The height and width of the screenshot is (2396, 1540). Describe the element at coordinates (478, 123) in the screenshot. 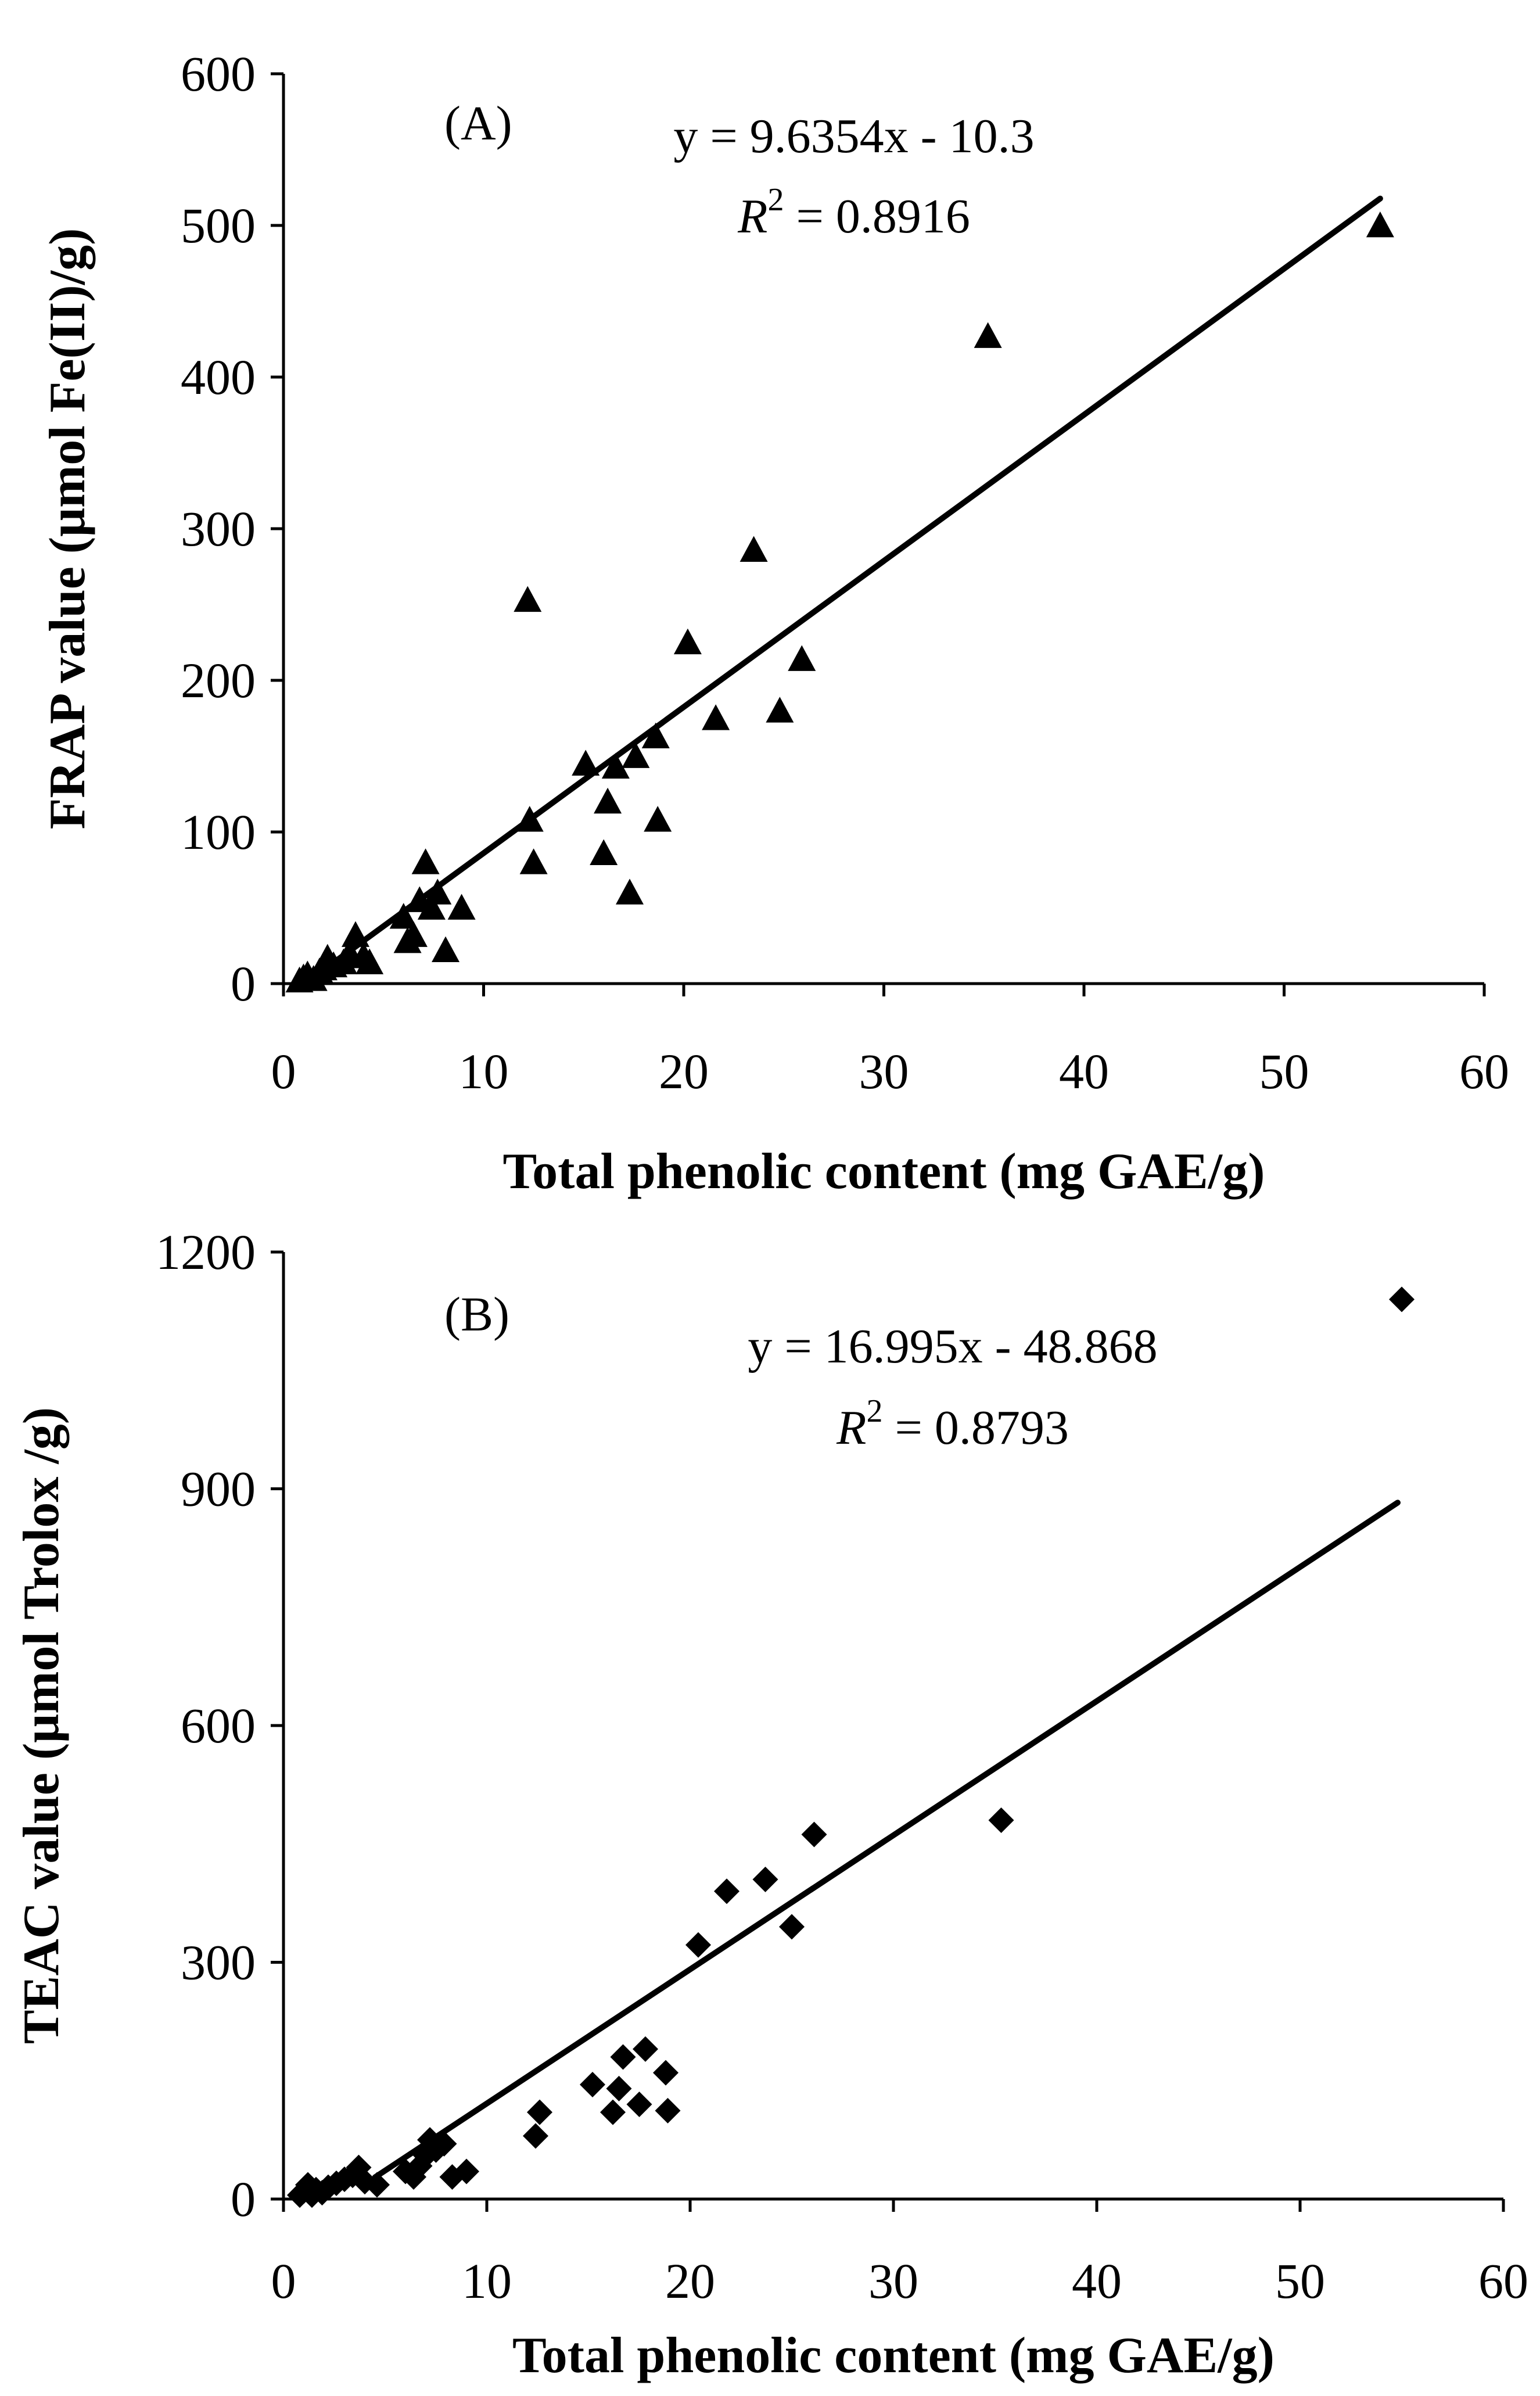

I see `panel-label: (A)` at that location.